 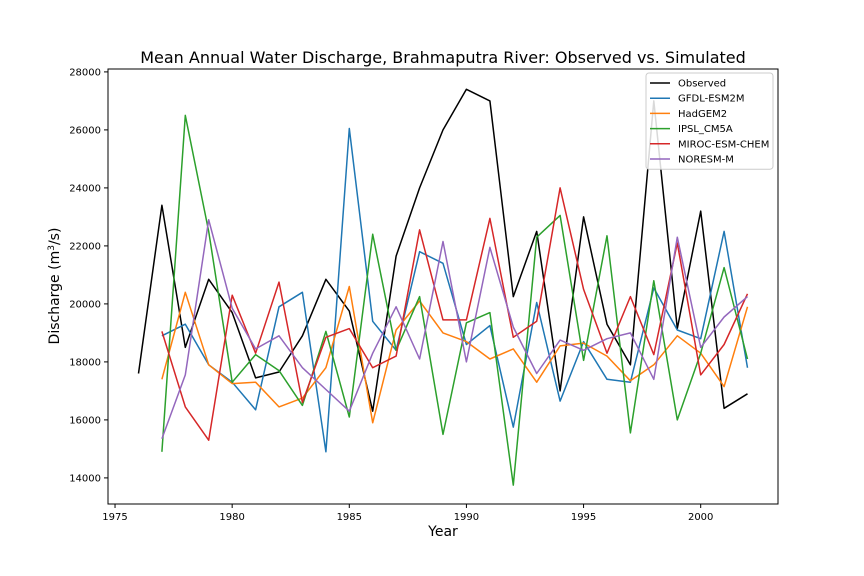 What do you see at coordinates (85, 246) in the screenshot?
I see `y-tick-label: 22000` at bounding box center [85, 246].